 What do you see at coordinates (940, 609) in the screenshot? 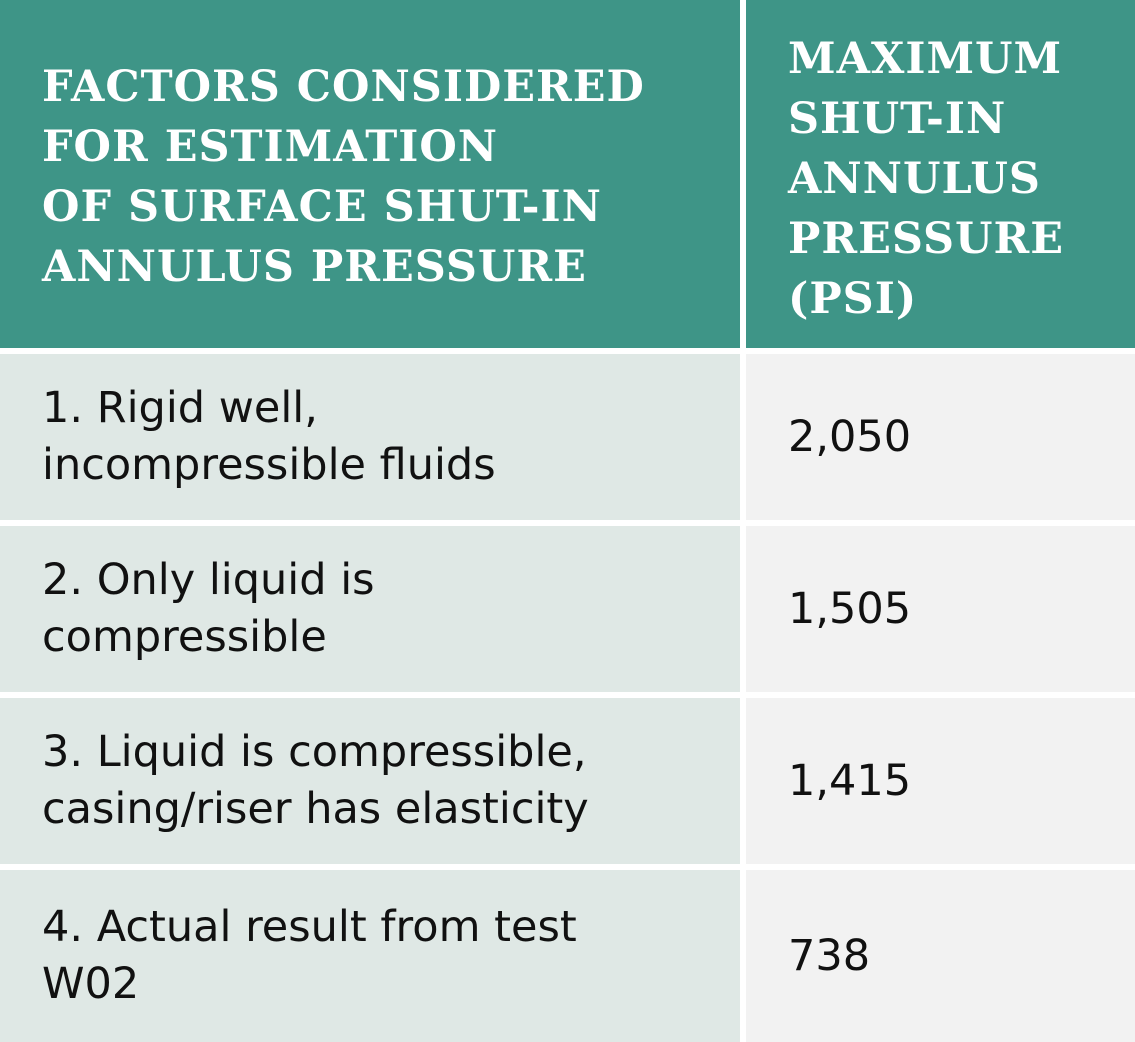
I see `pressure-cell: 1,505` at bounding box center [940, 609].